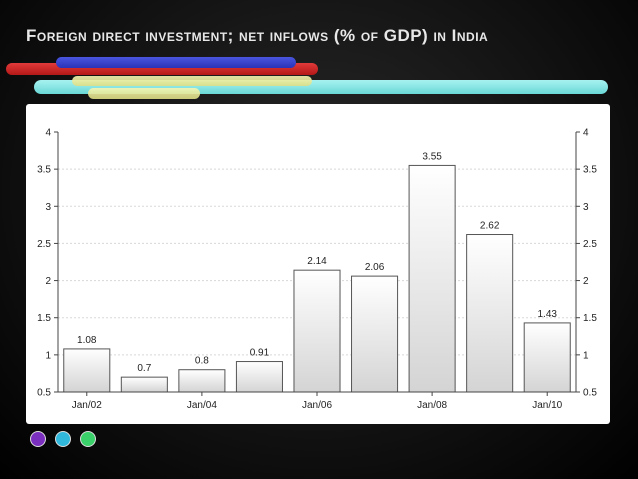 This screenshot has height=479, width=638. Describe the element at coordinates (48, 355) in the screenshot. I see `y-tick-label-left: 1` at that location.